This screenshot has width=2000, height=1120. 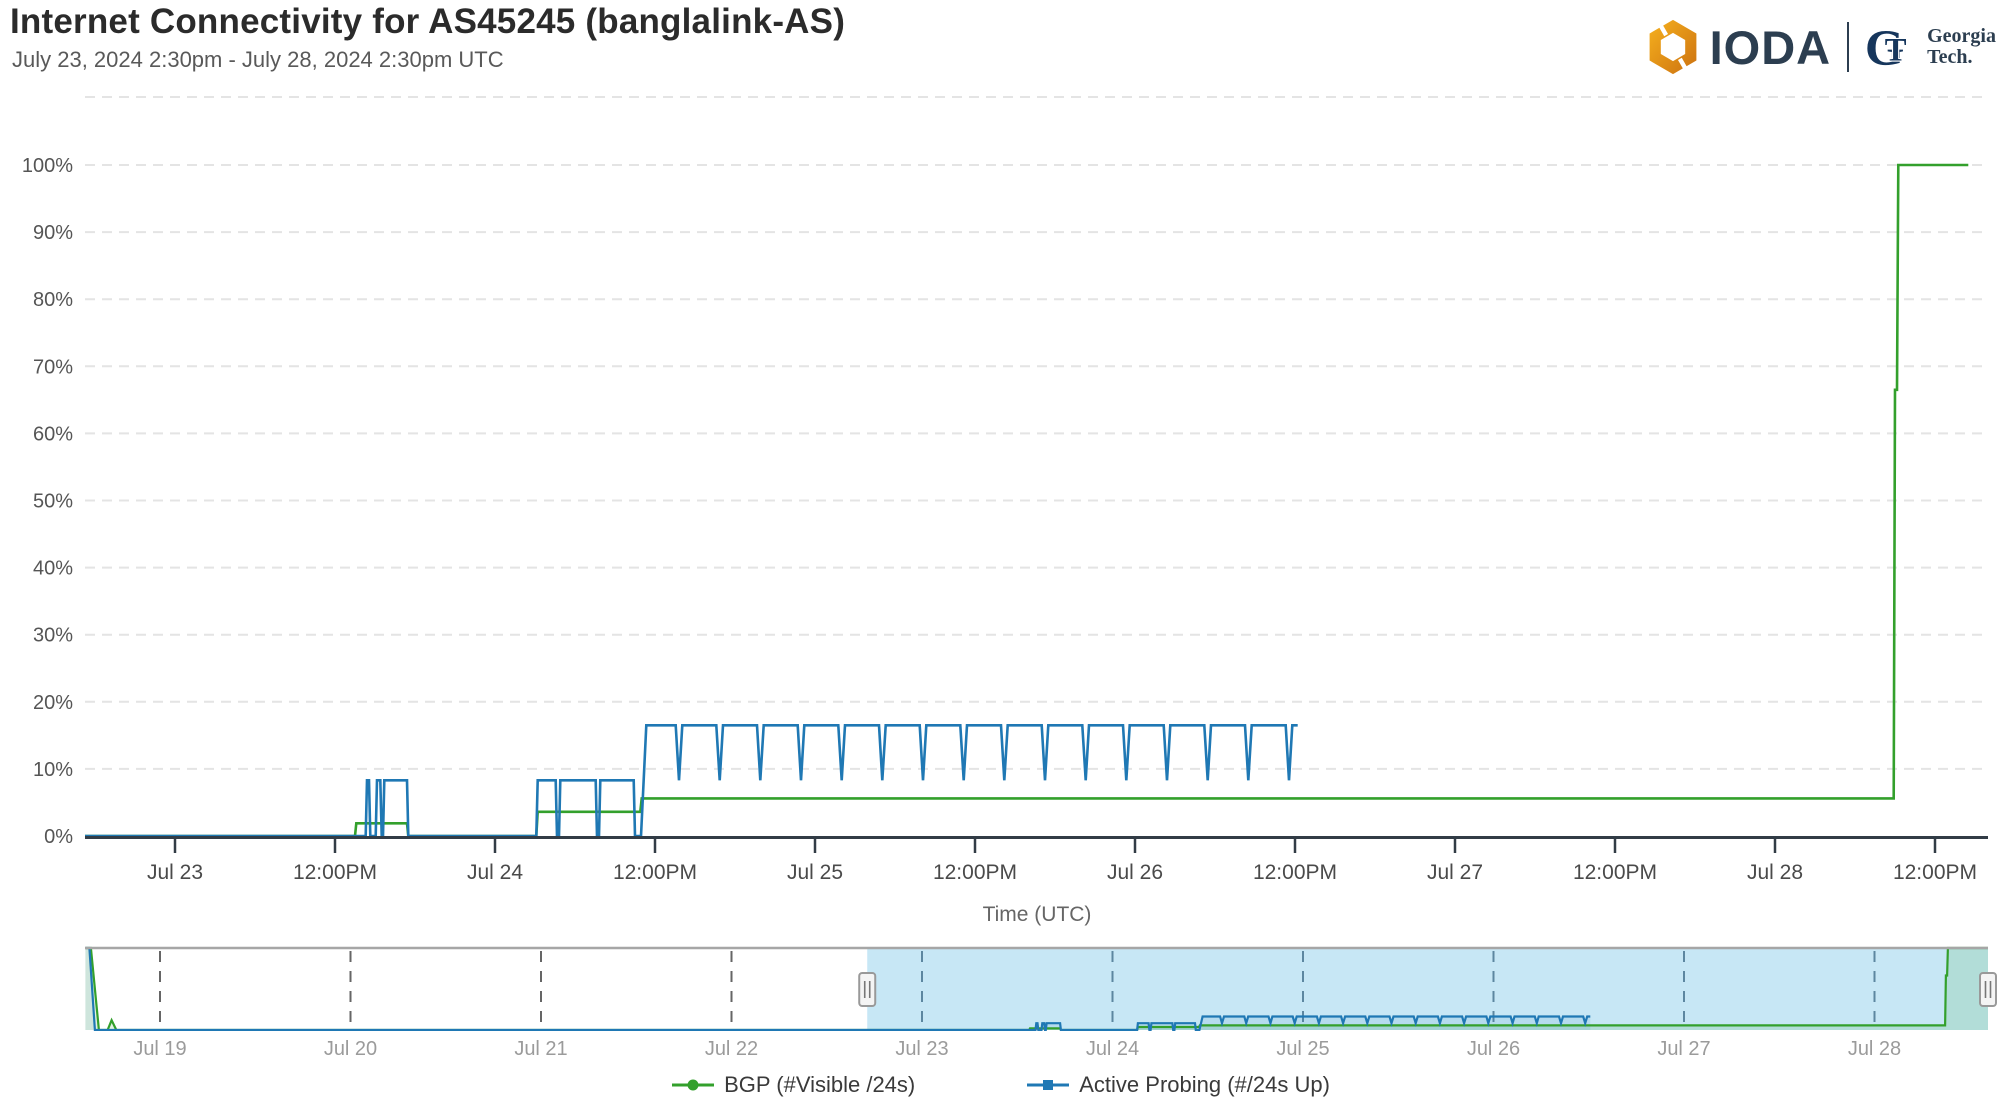 I want to click on gt-word-line1: Georgia, so click(x=1961, y=36).